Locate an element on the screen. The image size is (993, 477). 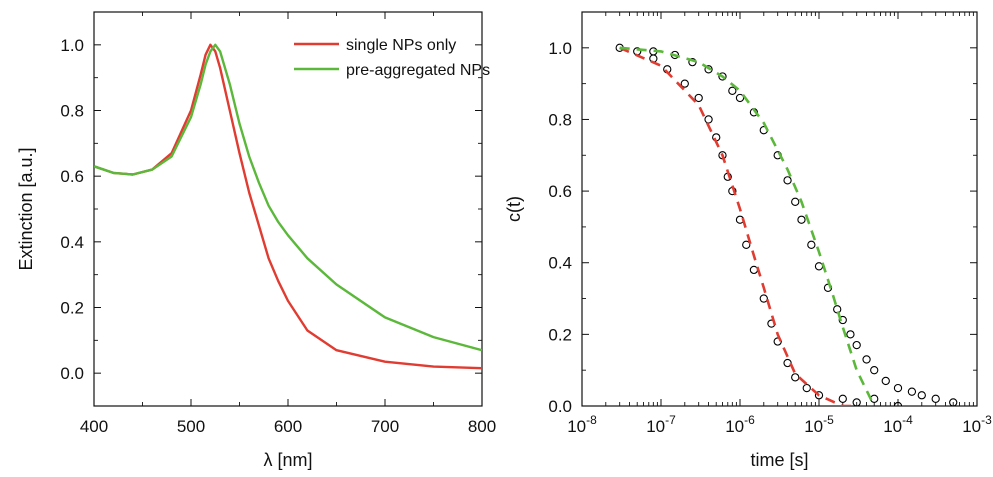
x-axis-label: time [s] is located at coordinates (779, 460).